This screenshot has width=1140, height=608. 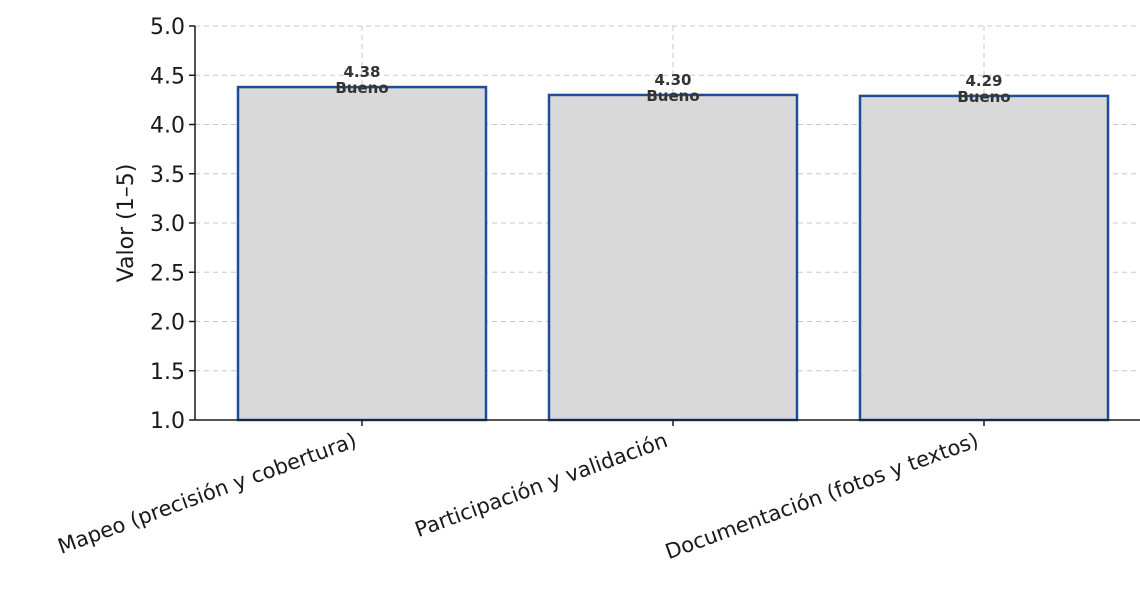 I want to click on value-label: 4.29, so click(x=983, y=81).